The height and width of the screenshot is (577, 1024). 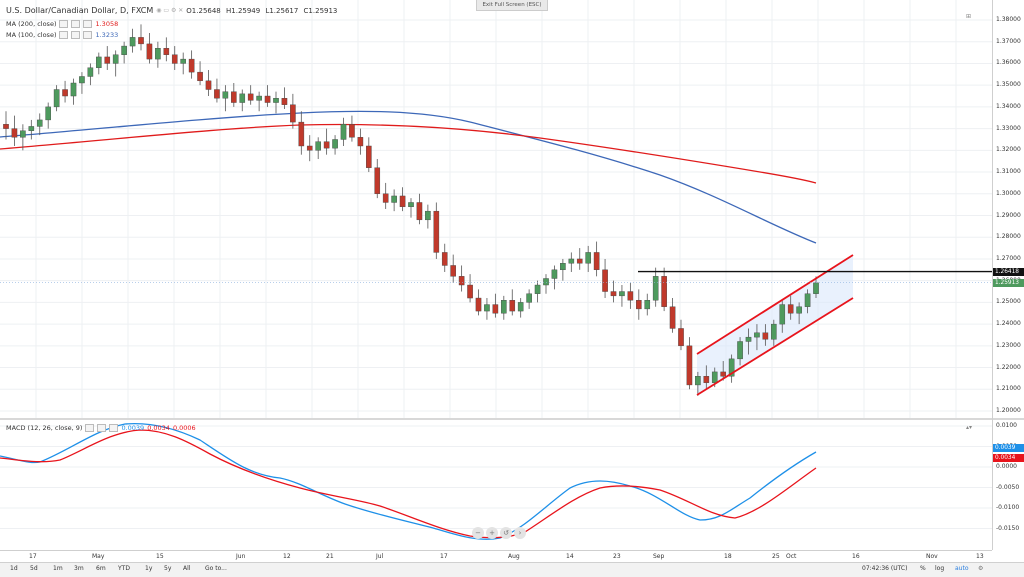 What do you see at coordinates (1008, 410) in the screenshot?
I see `price-axis-label: 1.20000` at bounding box center [1008, 410].